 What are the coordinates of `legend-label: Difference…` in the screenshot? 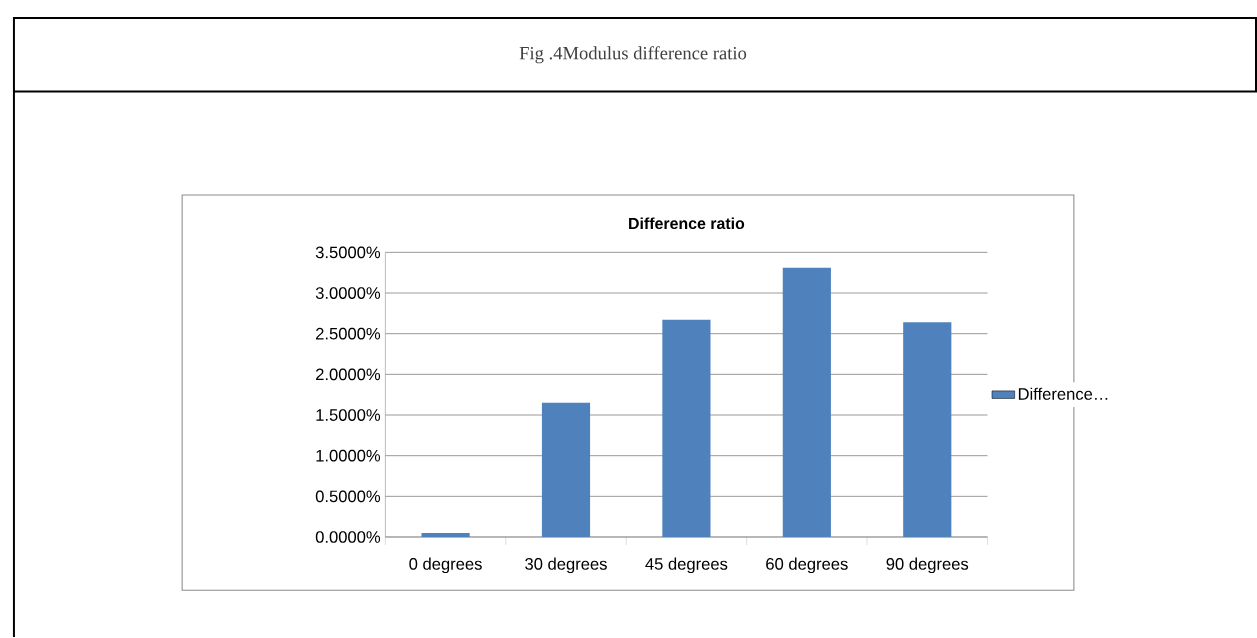 It's located at (1063, 393).